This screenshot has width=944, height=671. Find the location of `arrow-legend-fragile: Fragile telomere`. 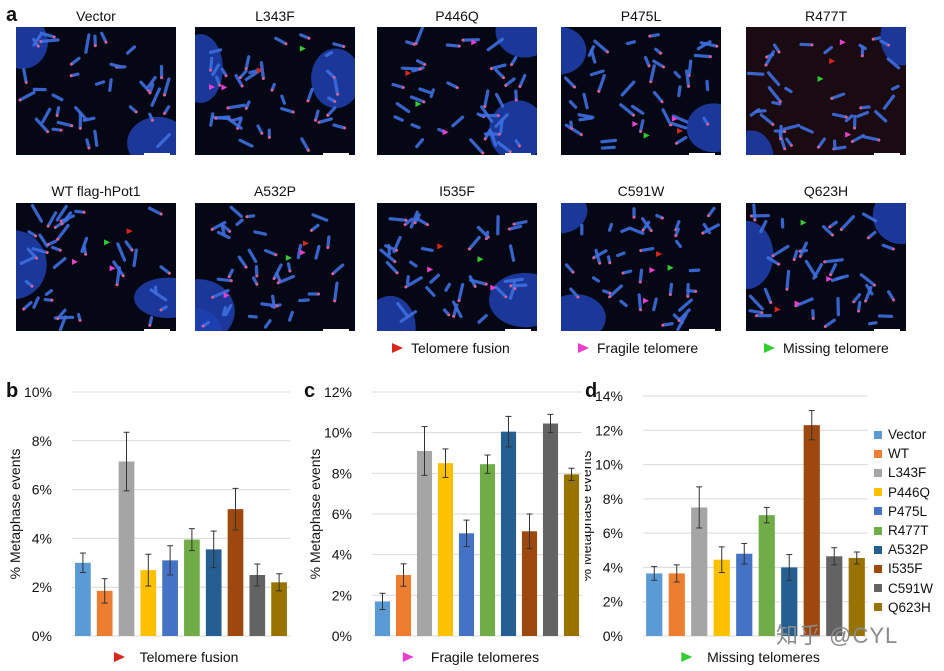

arrow-legend-fragile: Fragile telomere is located at coordinates (638, 348).